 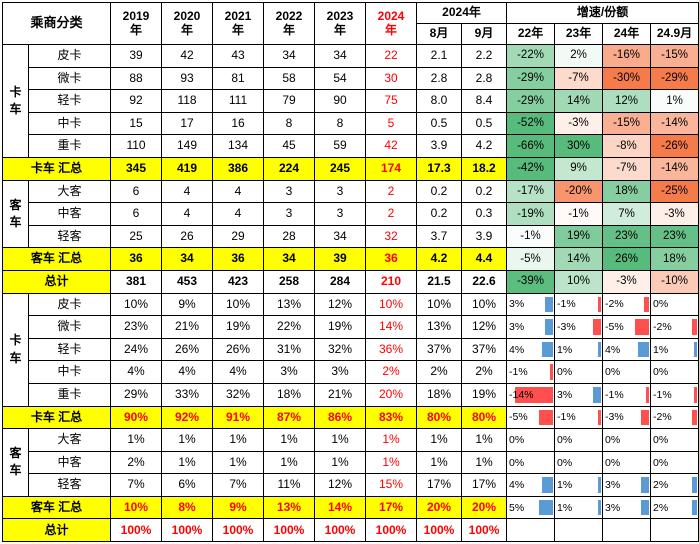 I want to click on growth-heat-cell: -20%, so click(x=579, y=191).